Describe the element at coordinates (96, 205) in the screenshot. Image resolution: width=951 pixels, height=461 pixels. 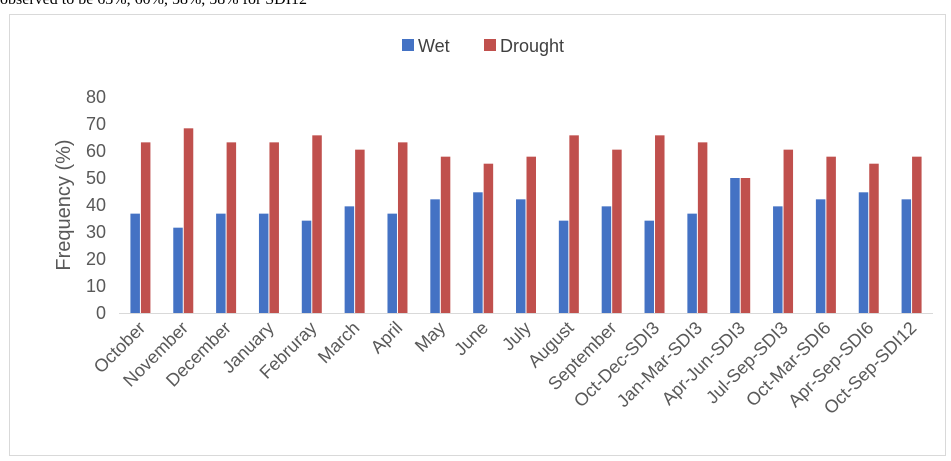
I see `y-tick-label: 40` at that location.